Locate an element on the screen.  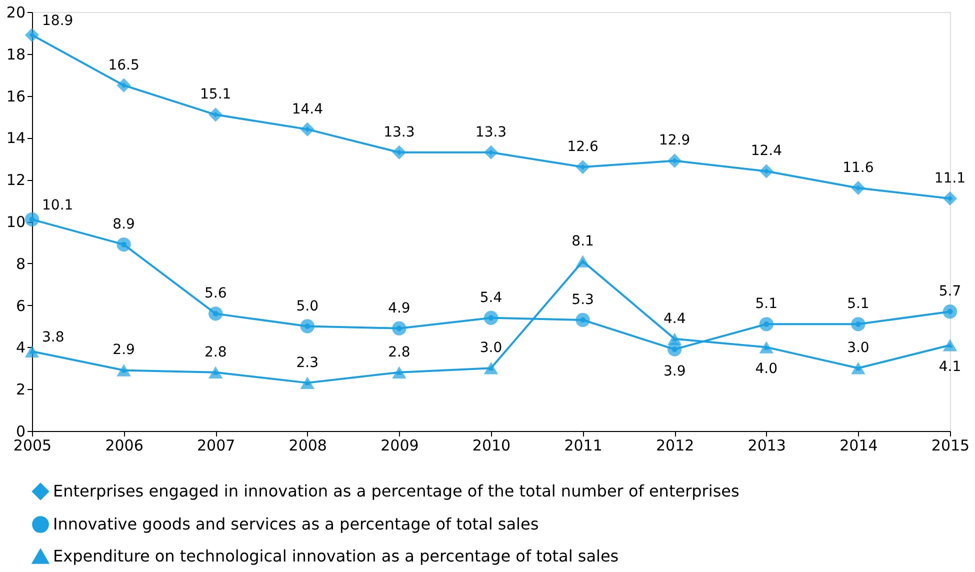
data-label: 4.4 is located at coordinates (674, 318).